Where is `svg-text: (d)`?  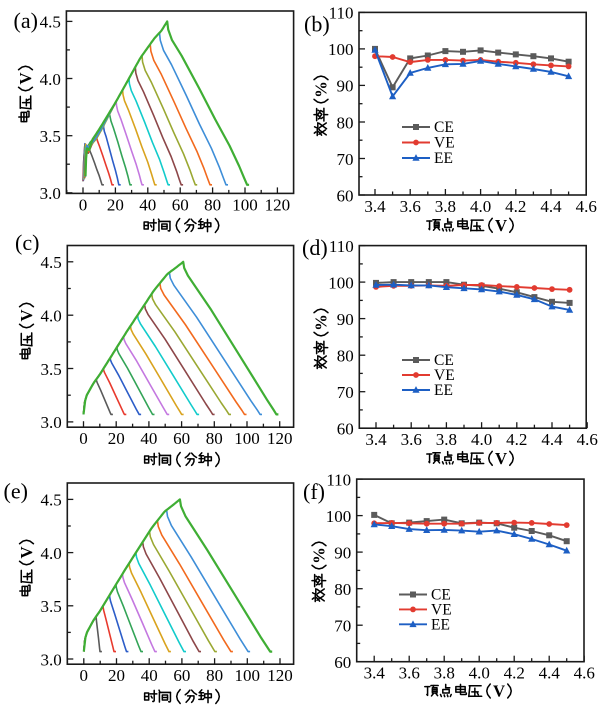
svg-text: (d) is located at coordinates (315, 247).